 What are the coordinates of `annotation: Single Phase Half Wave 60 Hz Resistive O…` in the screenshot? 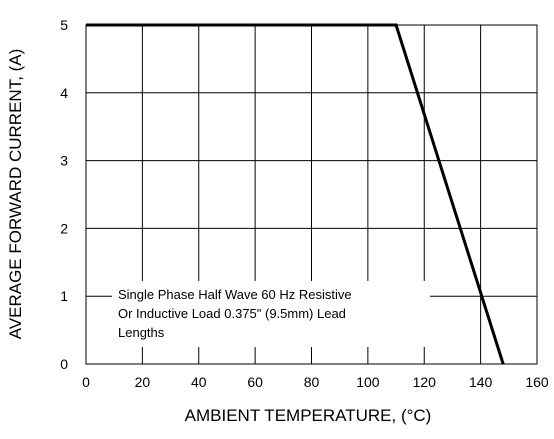 It's located at (235, 313).